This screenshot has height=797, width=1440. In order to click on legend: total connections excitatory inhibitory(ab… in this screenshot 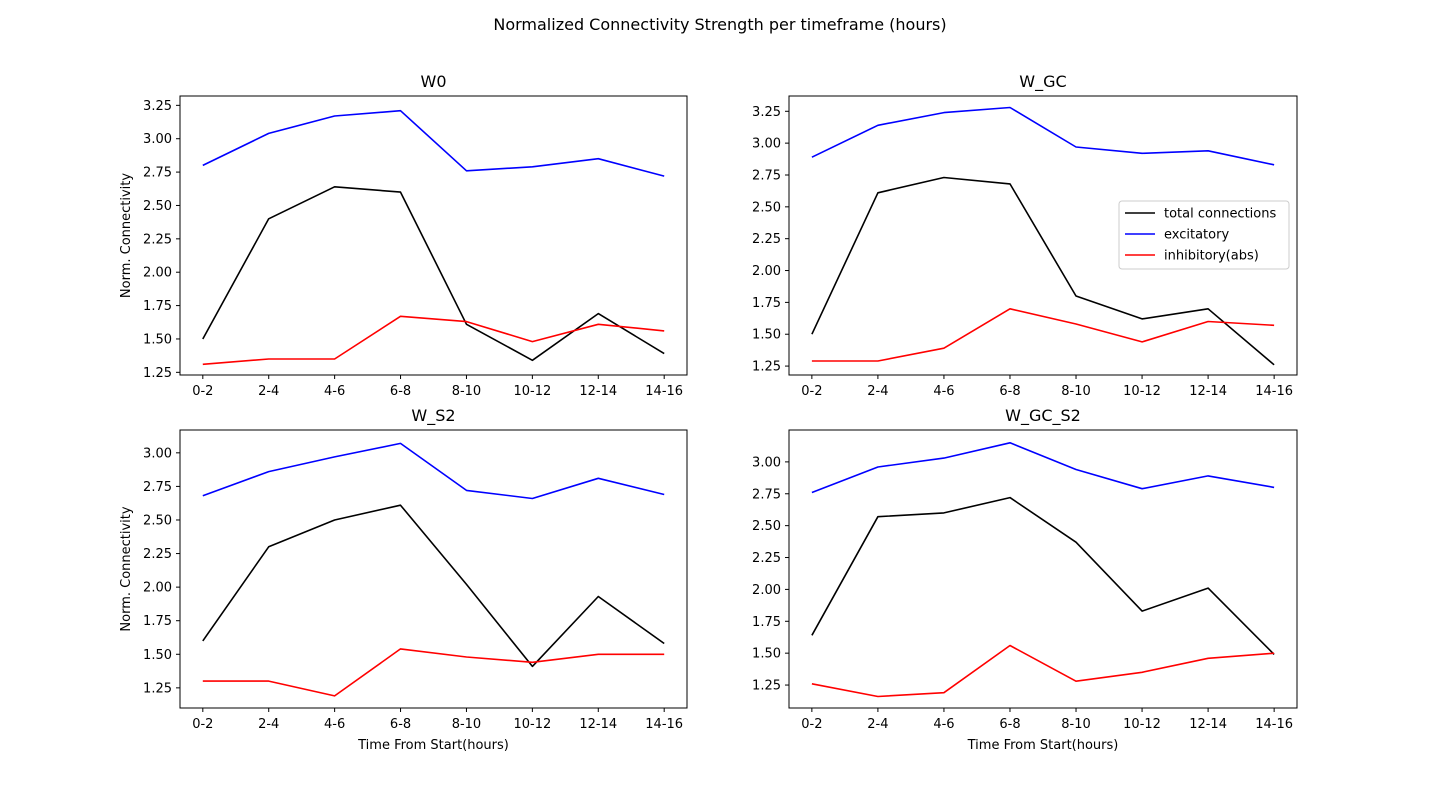, I will do `click(1204, 235)`.